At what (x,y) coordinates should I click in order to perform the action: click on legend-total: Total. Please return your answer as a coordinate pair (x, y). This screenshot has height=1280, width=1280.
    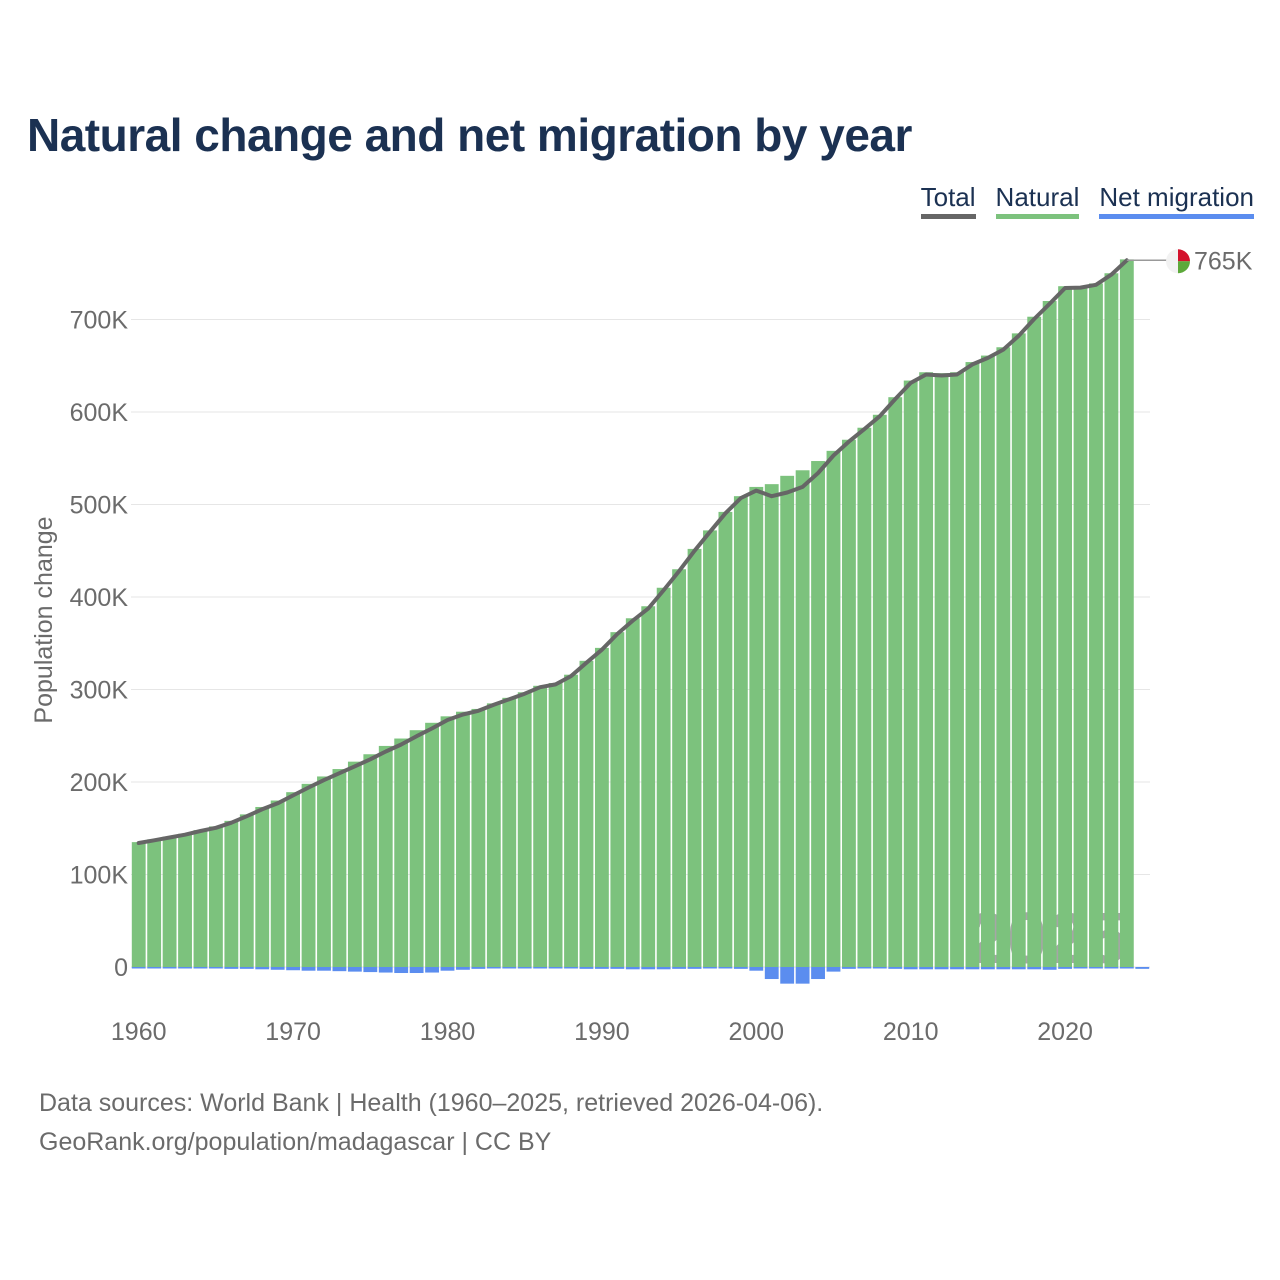
    Looking at the image, I should click on (948, 200).